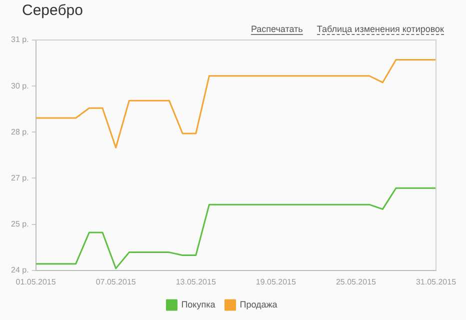 Image resolution: width=466 pixels, height=320 pixels. I want to click on y-tick-label: 27 р., so click(19, 177).